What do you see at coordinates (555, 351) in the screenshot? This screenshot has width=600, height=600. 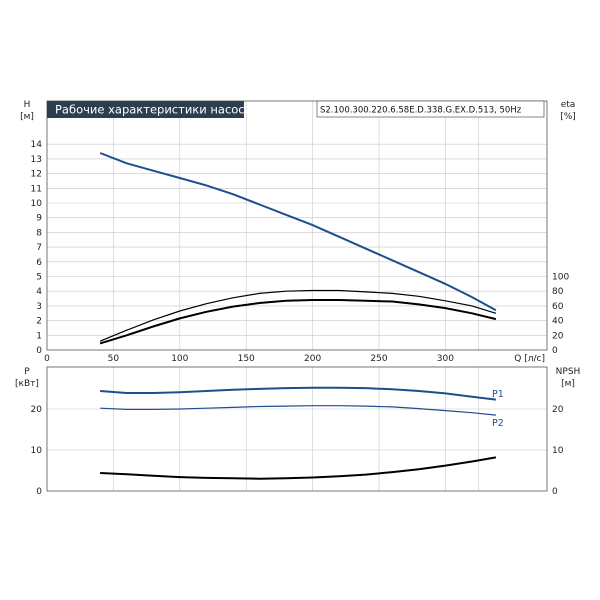 I see `y-tick-label-eta: 0` at bounding box center [555, 351].